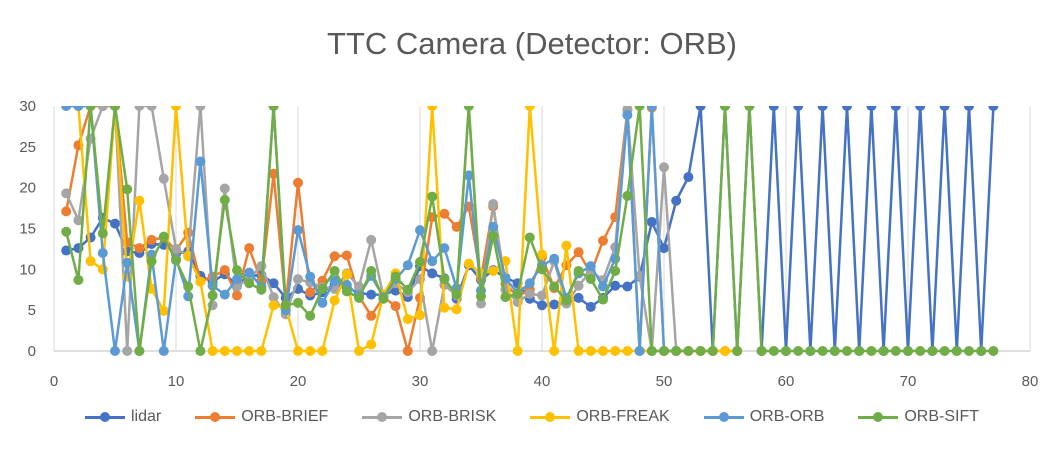 The image size is (1064, 454). I want to click on legend-item: ORB-FREAK, so click(600, 417).